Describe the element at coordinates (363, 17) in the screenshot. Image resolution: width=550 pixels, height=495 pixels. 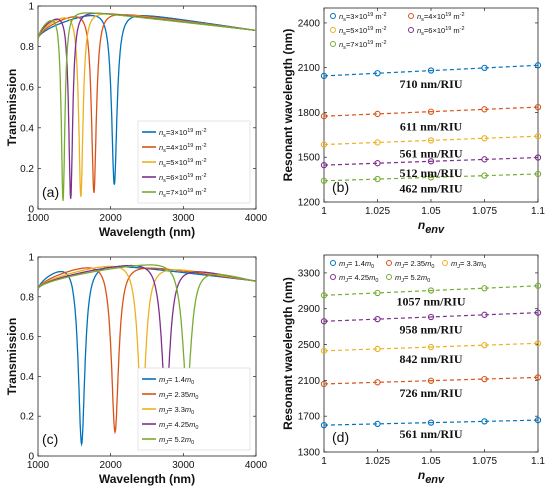
I see `legend-entry: ns=3×1019 m-2` at that location.